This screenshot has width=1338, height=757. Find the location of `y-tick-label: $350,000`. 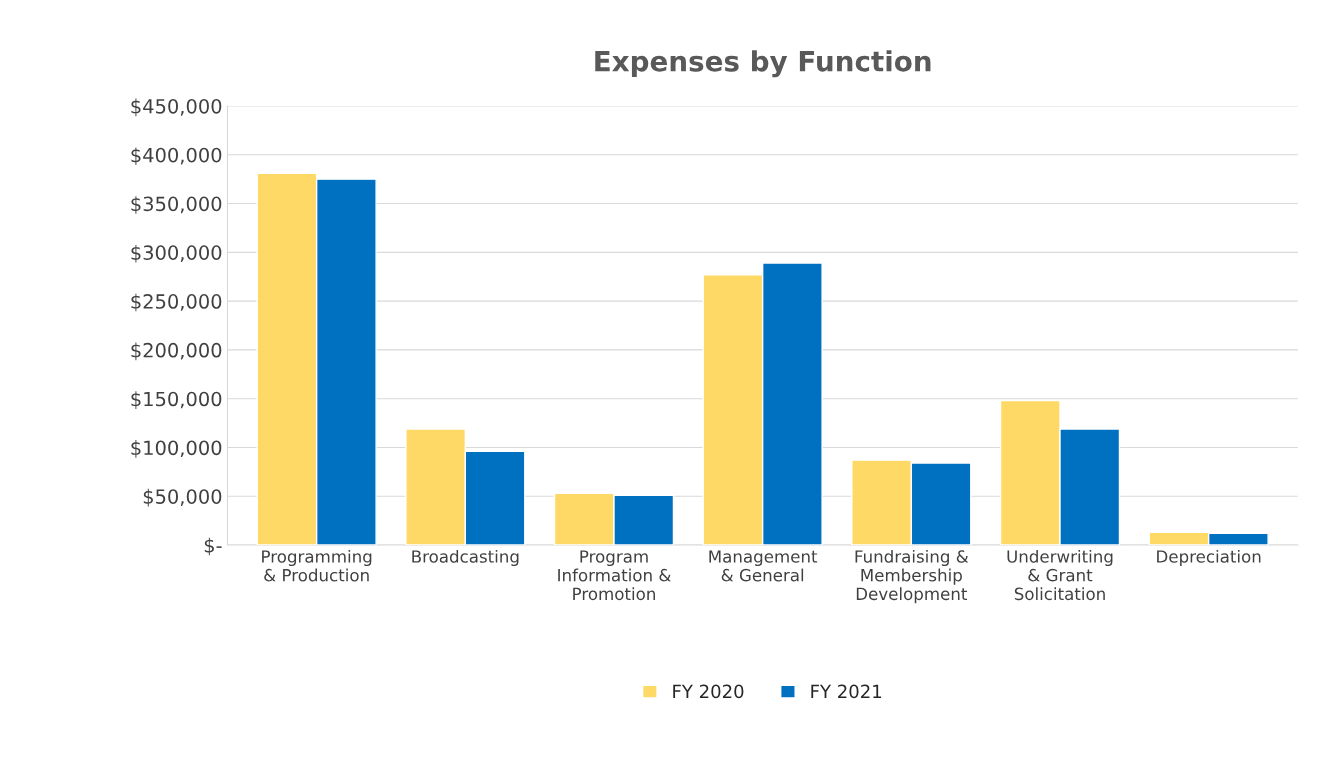

y-tick-label: $350,000 is located at coordinates (176, 205).